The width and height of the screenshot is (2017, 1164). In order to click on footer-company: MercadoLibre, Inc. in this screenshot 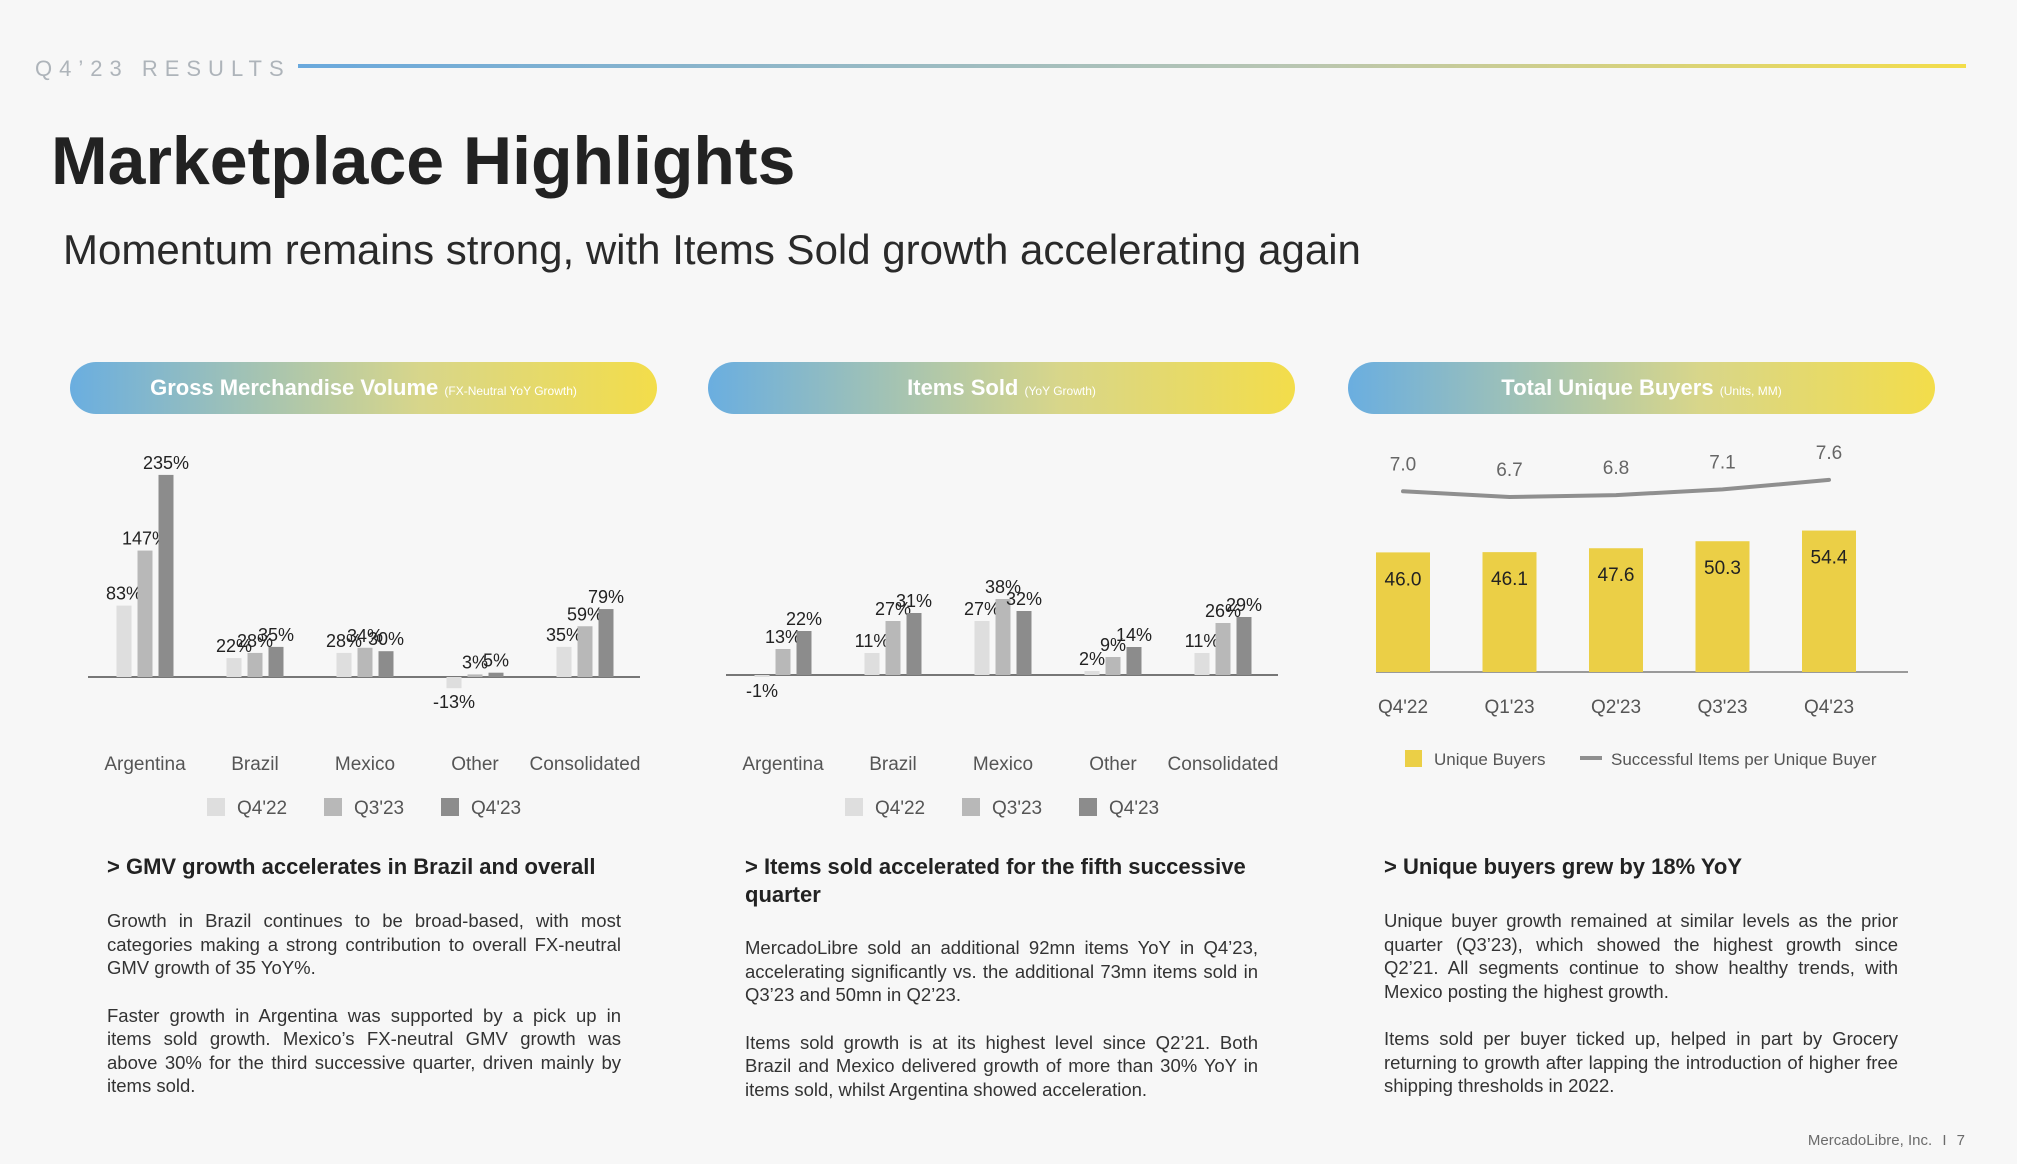, I will do `click(1870, 1140)`.